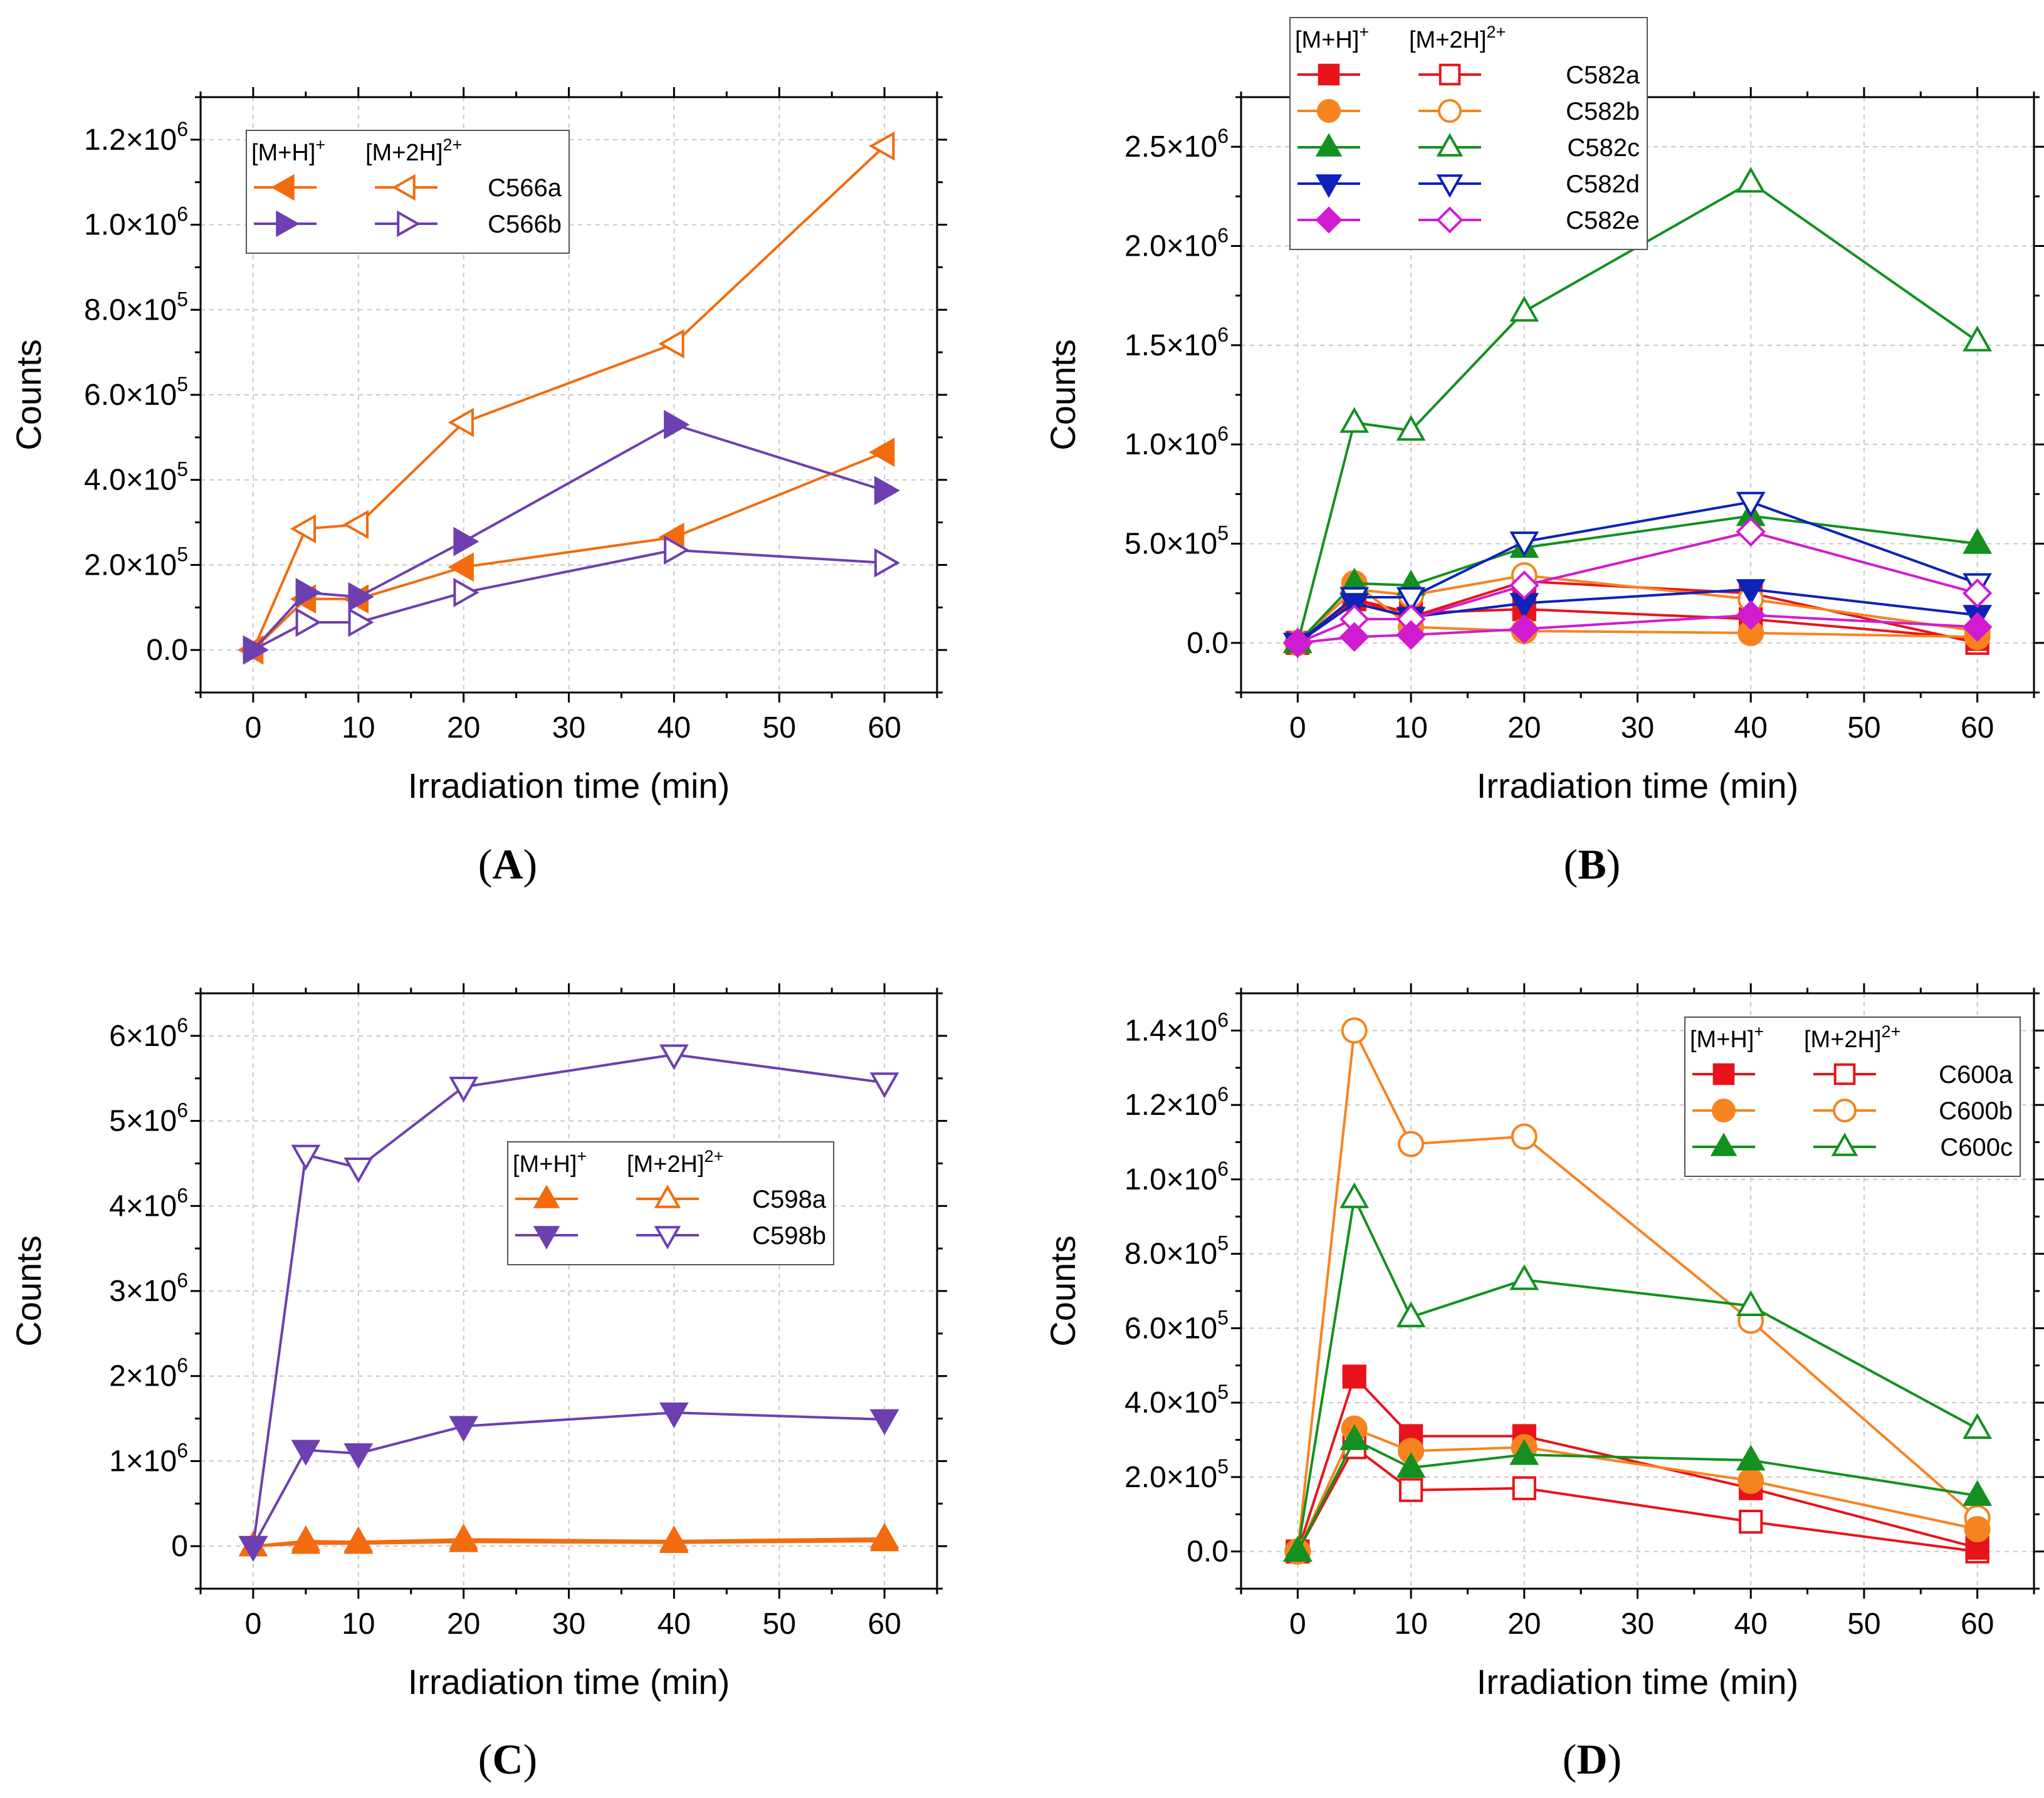 The width and height of the screenshot is (2044, 1798). What do you see at coordinates (1170, 1477) in the screenshot?
I see `y-tick-label-base: 2.0×10` at bounding box center [1170, 1477].